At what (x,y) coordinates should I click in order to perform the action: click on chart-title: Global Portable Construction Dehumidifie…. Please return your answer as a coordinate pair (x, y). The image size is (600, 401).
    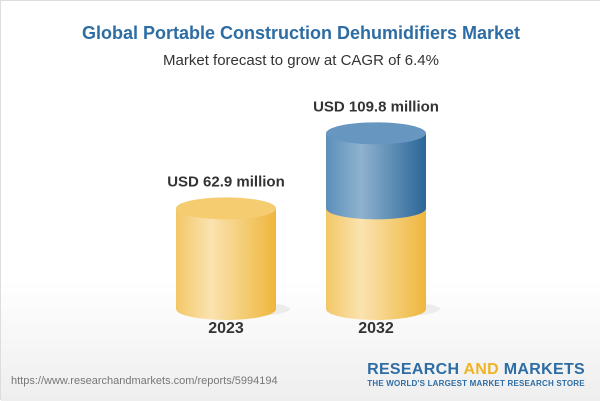
    Looking at the image, I should click on (301, 33).